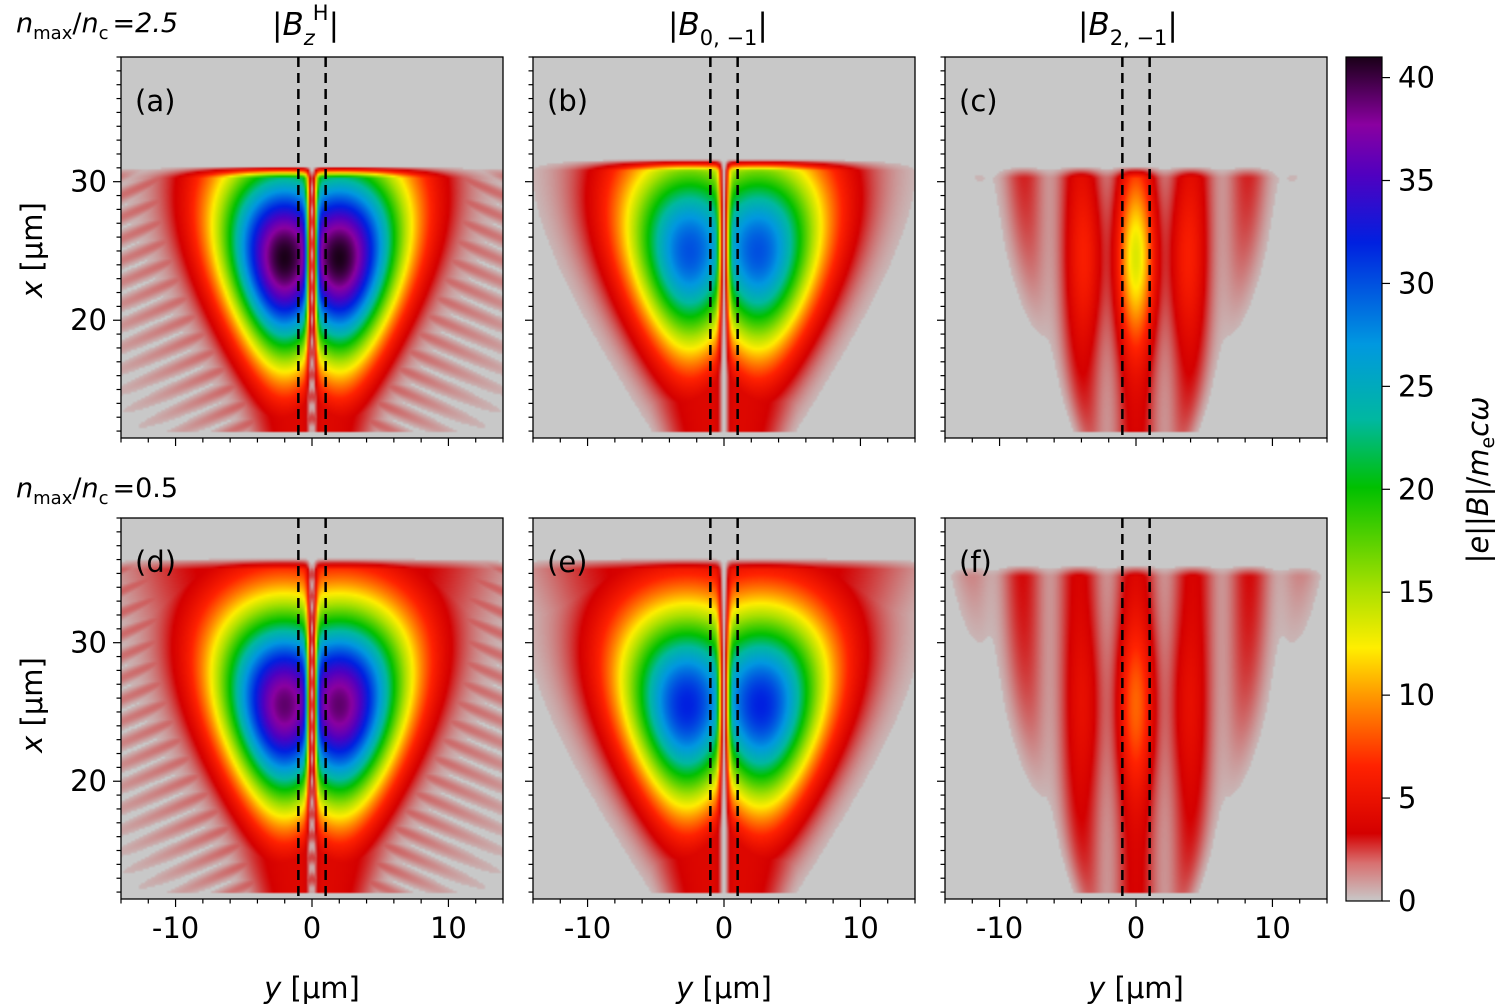 The image size is (1500, 1007). I want to click on panel-c: (c), so click(1132, 251).